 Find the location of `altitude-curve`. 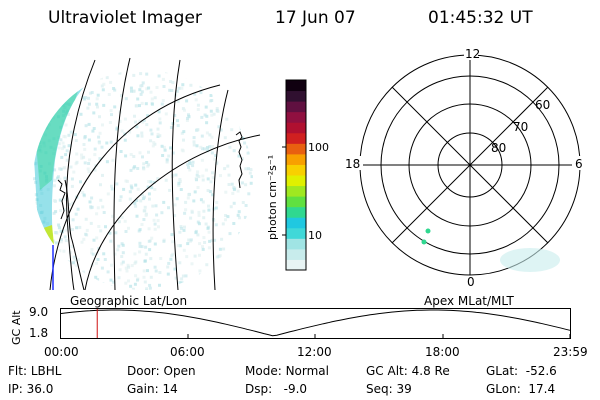

altitude-curve is located at coordinates (315, 323).